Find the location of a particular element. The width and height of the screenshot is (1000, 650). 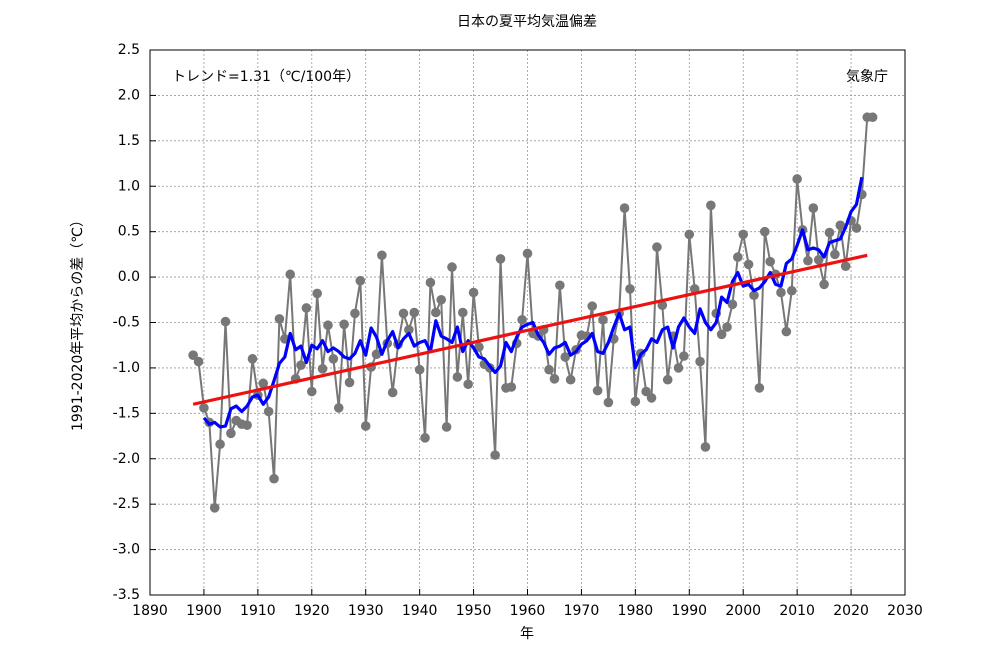

y-tick-label: -2.0 is located at coordinates (126, 459).